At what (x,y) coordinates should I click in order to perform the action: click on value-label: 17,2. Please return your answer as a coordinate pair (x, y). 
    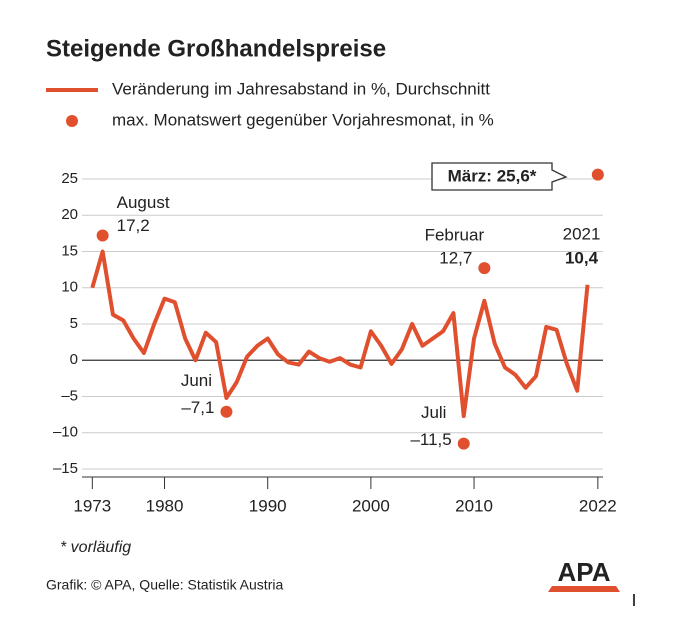
    Looking at the image, I should click on (133, 225).